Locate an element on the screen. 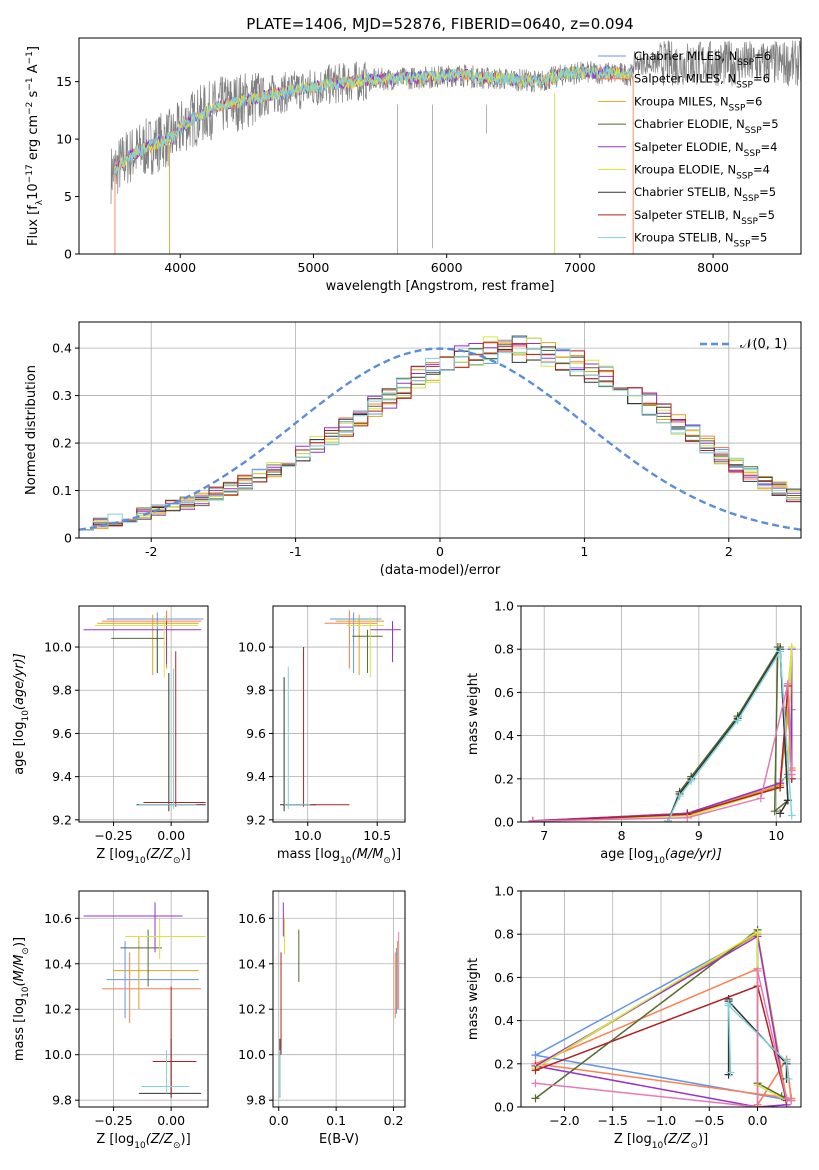 This screenshot has width=819, height=1170. x-axis-label: wavelength [Angstrom, rest frame] is located at coordinates (440, 286).